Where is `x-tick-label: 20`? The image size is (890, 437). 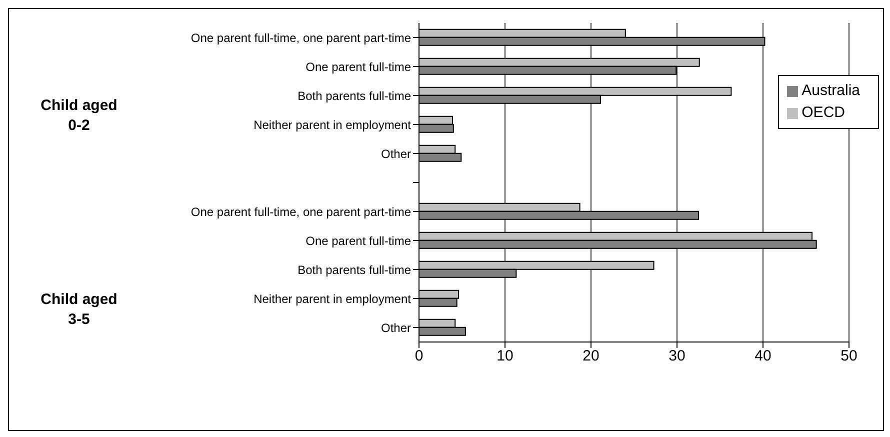
x-tick-label: 20 is located at coordinates (591, 356).